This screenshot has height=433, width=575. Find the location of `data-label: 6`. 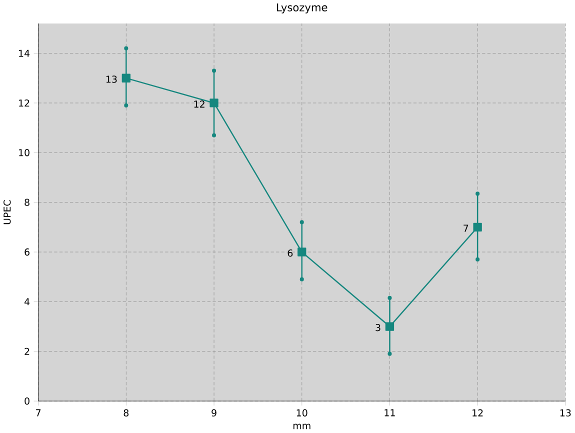

data-label: 6 is located at coordinates (290, 253).